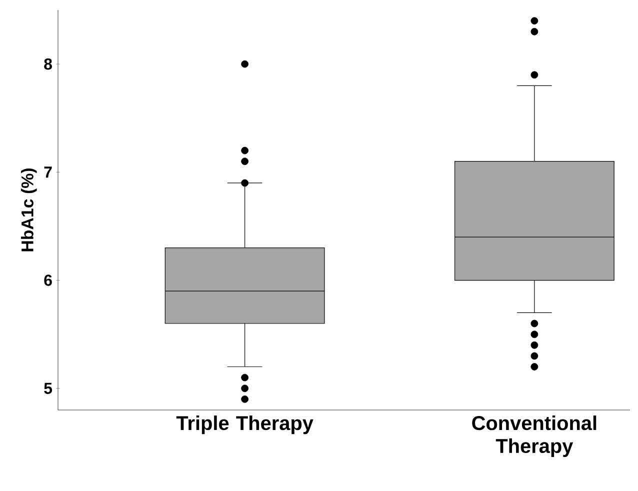  Describe the element at coordinates (245, 425) in the screenshot. I see `x-tick-label: Triple Therapy` at that location.